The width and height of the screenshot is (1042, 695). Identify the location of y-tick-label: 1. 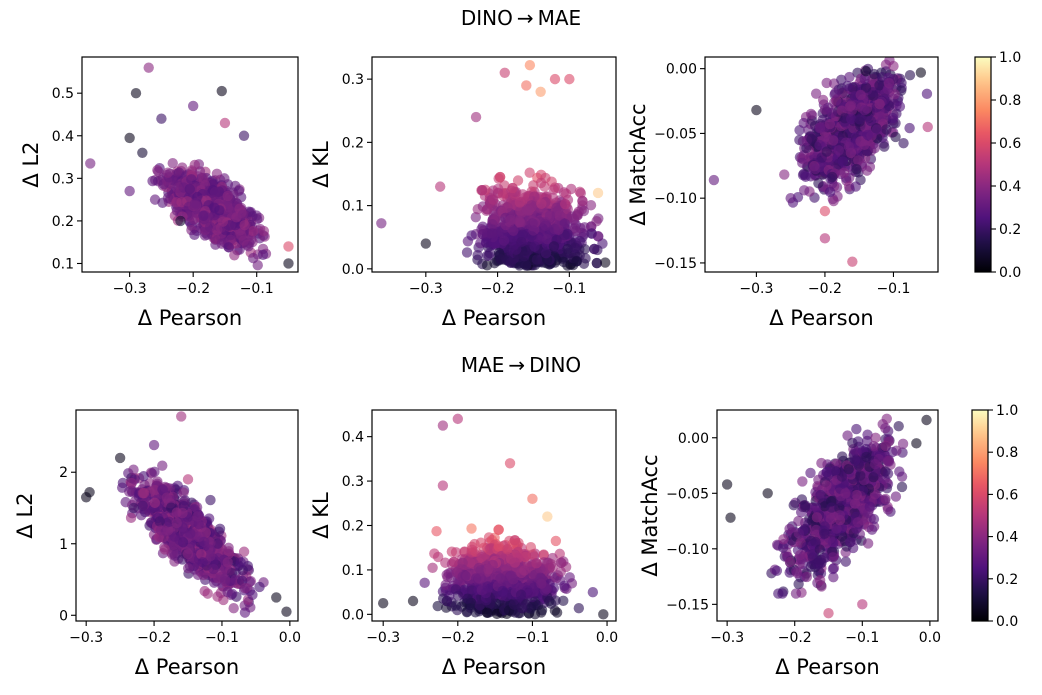
(63, 545).